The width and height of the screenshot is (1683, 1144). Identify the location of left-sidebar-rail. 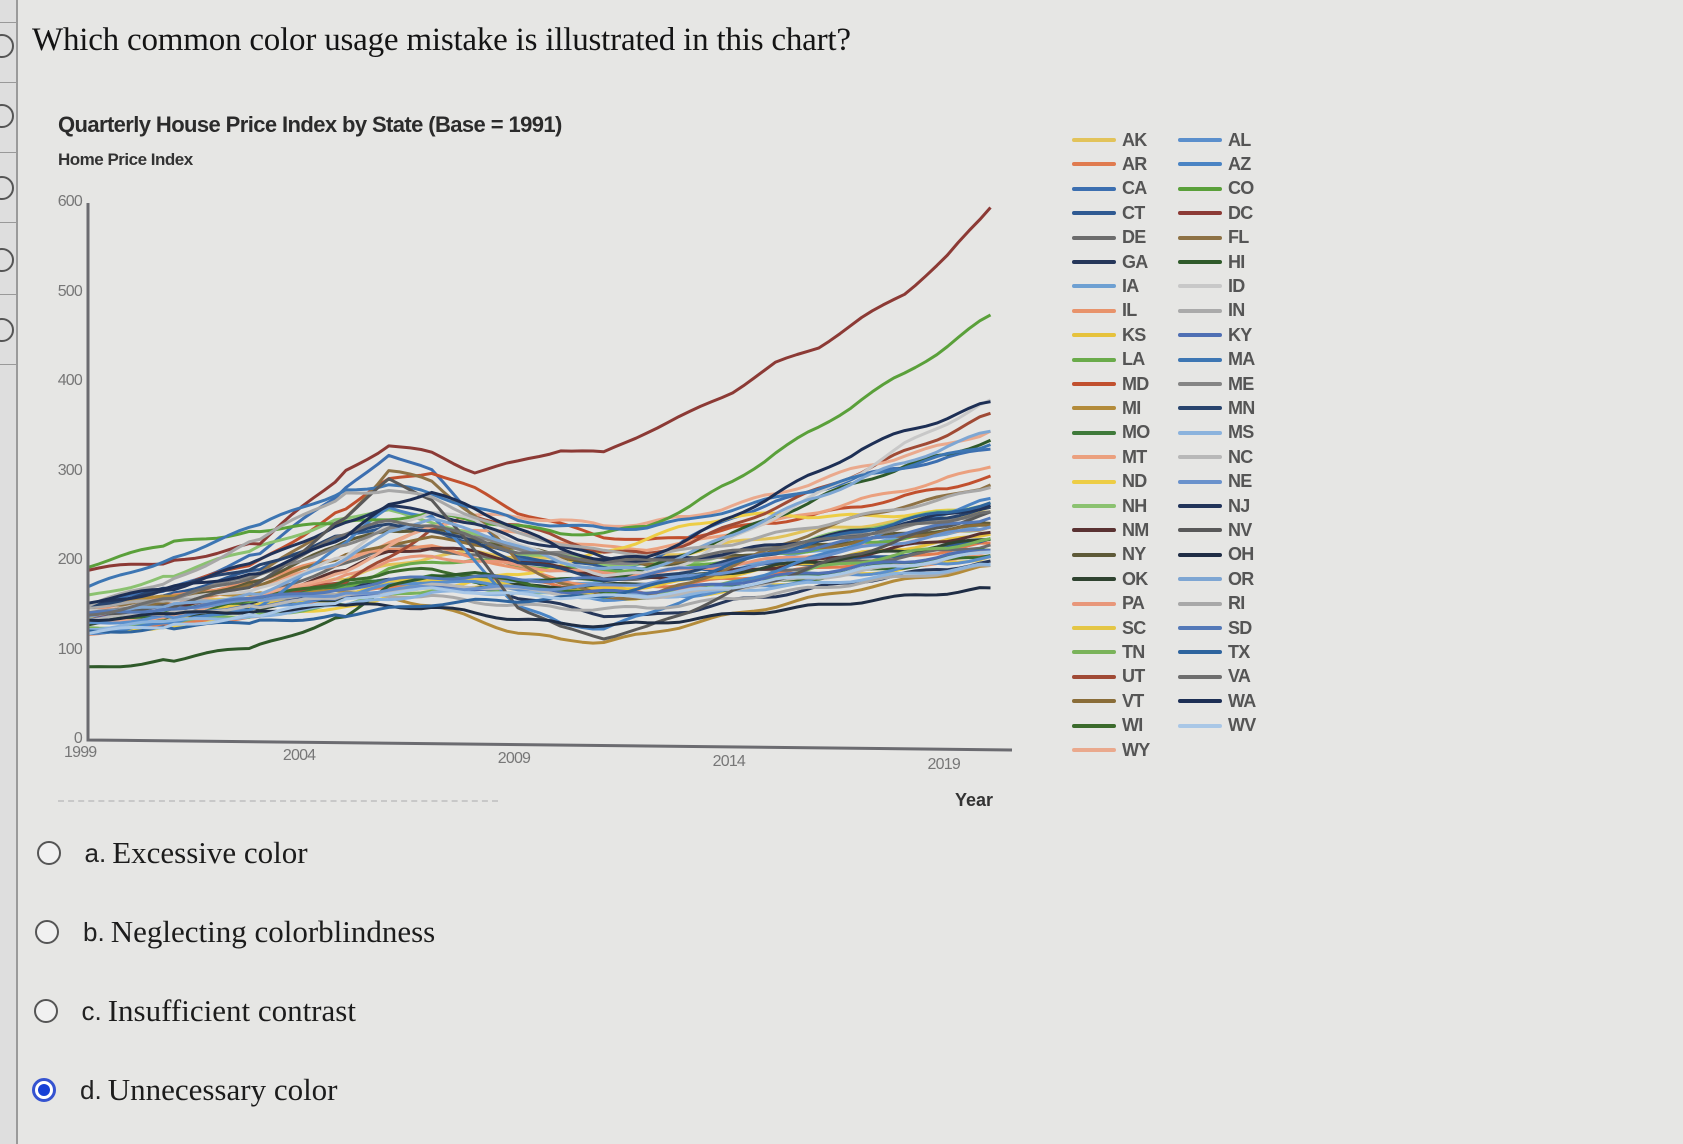
(9, 572).